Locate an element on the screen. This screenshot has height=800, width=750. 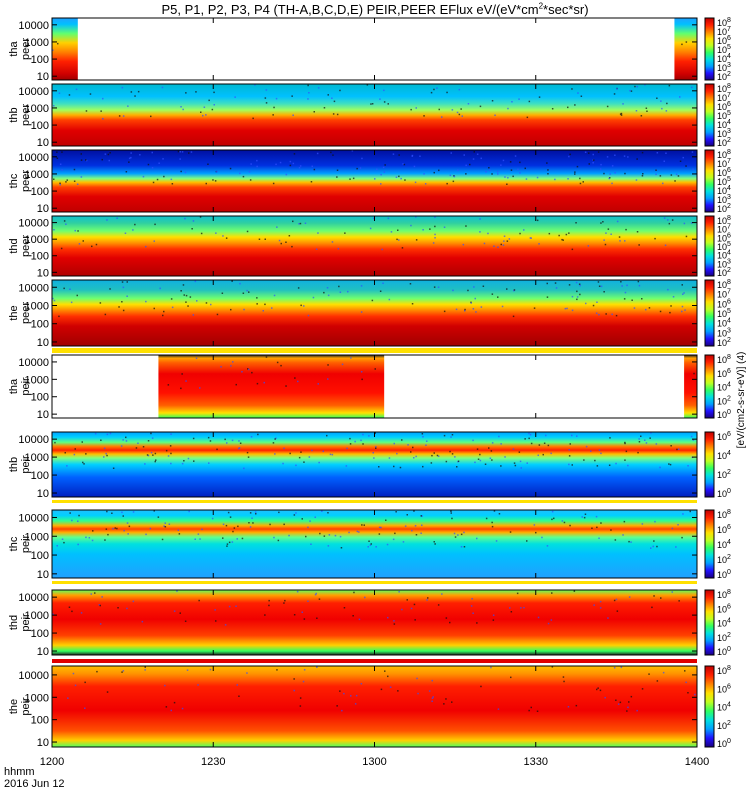
panel-ylabel-4: peer is located at coordinates (26, 313).